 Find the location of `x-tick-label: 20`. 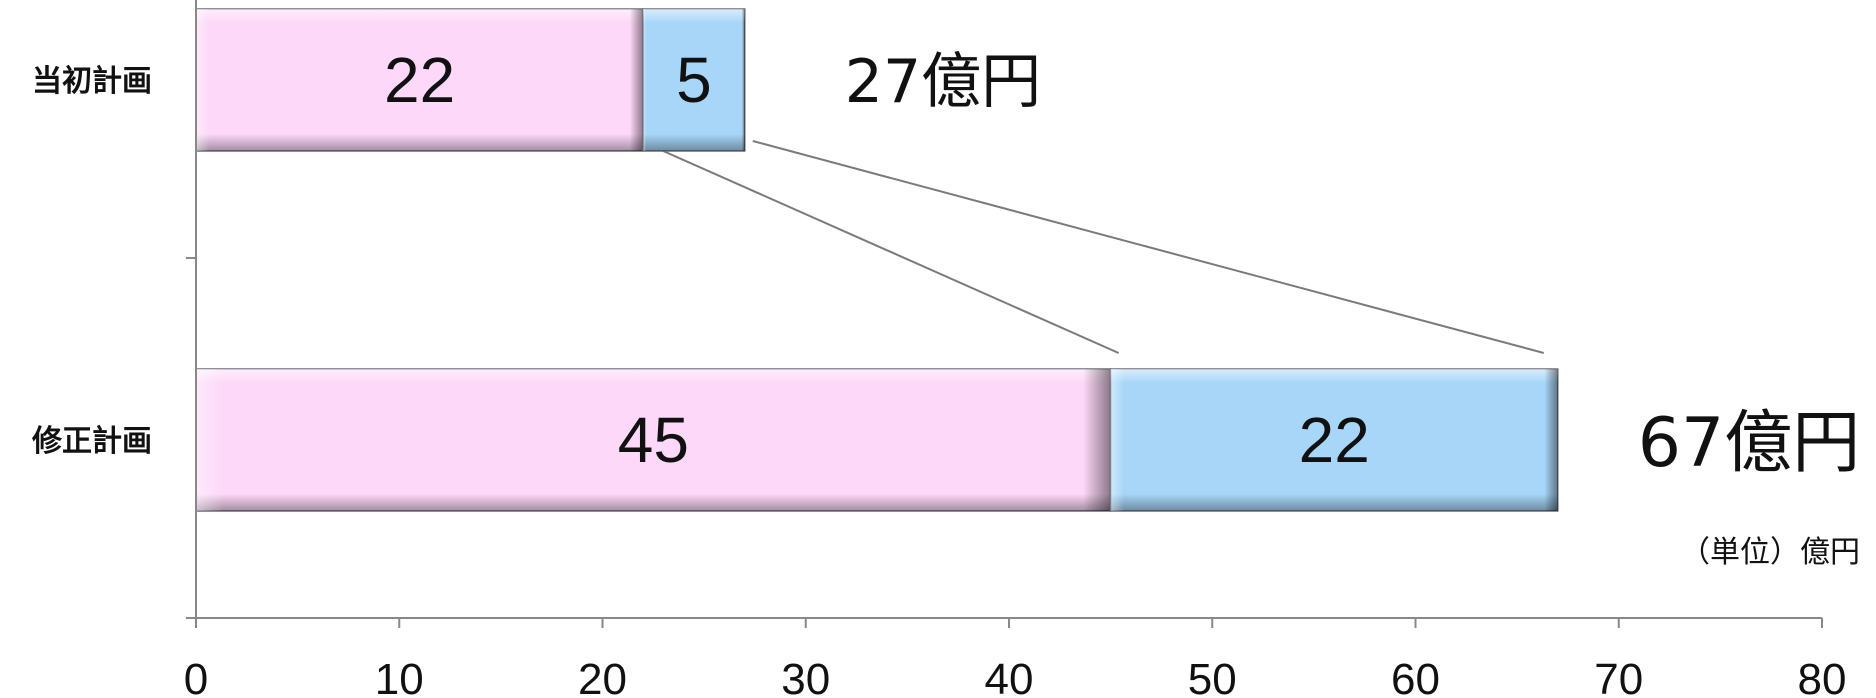

x-tick-label: 20 is located at coordinates (602, 676).